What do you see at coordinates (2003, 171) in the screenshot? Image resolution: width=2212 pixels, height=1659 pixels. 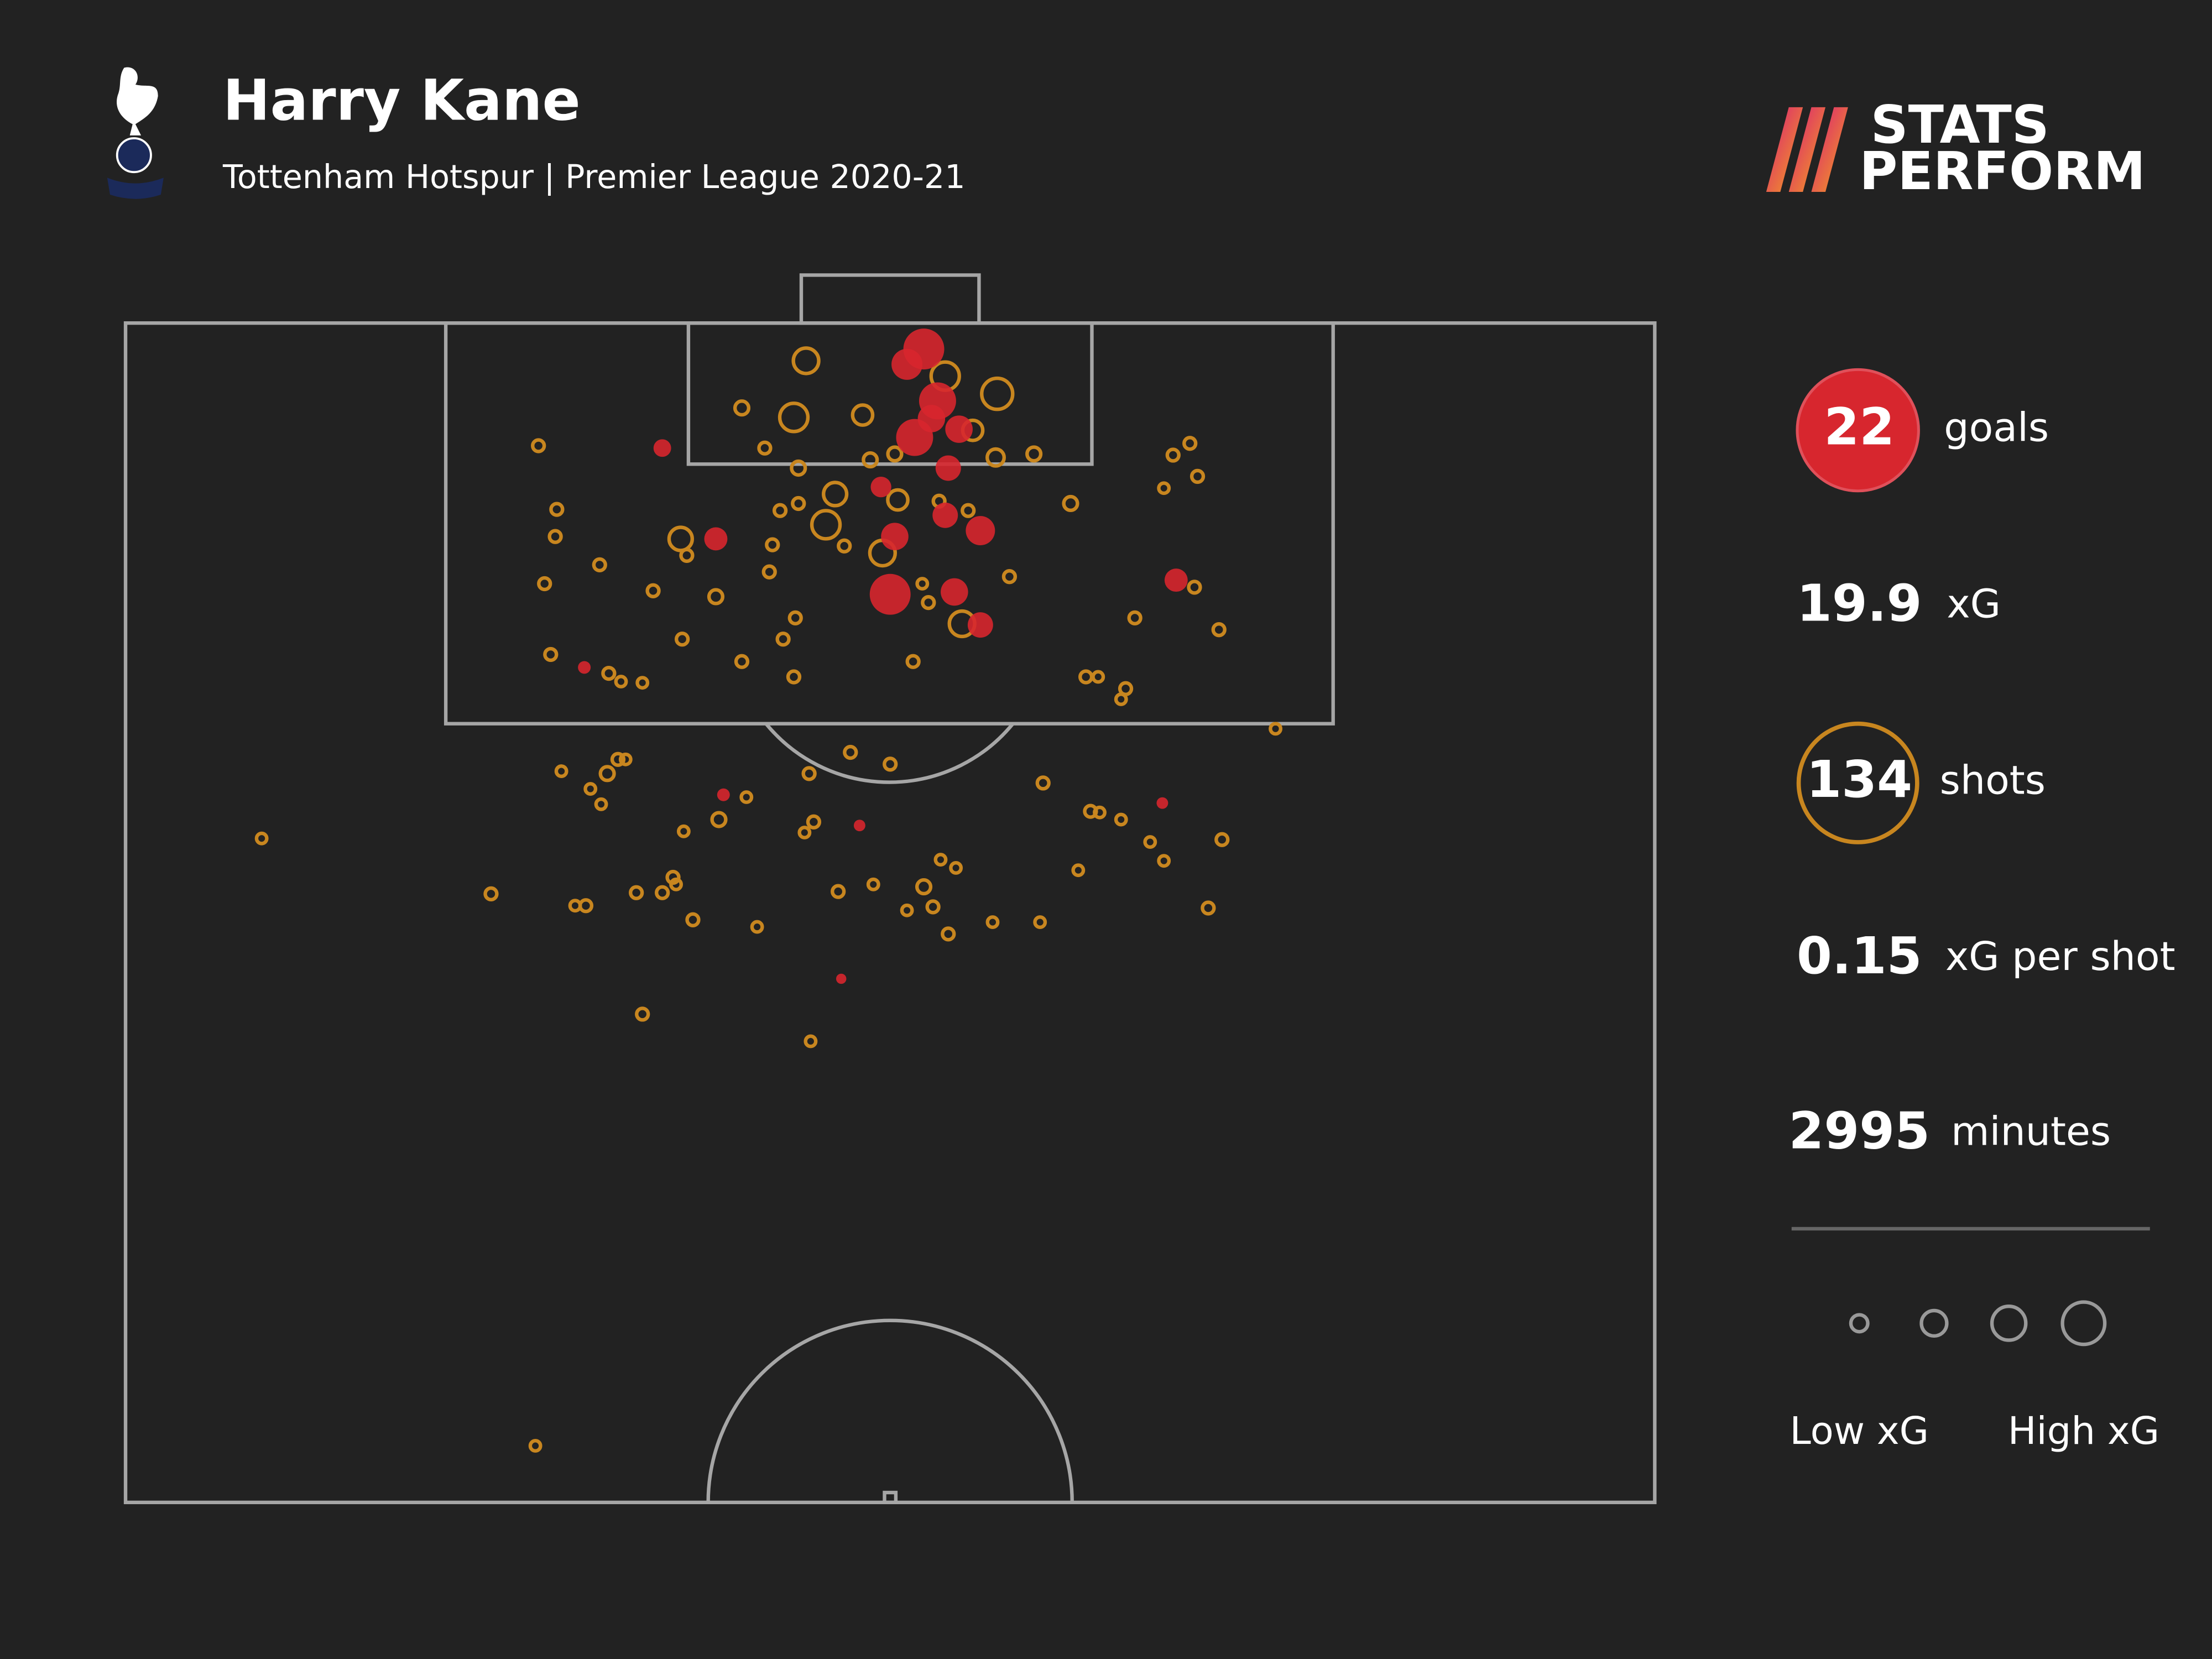 I see `brand-line2: PERFORM` at bounding box center [2003, 171].